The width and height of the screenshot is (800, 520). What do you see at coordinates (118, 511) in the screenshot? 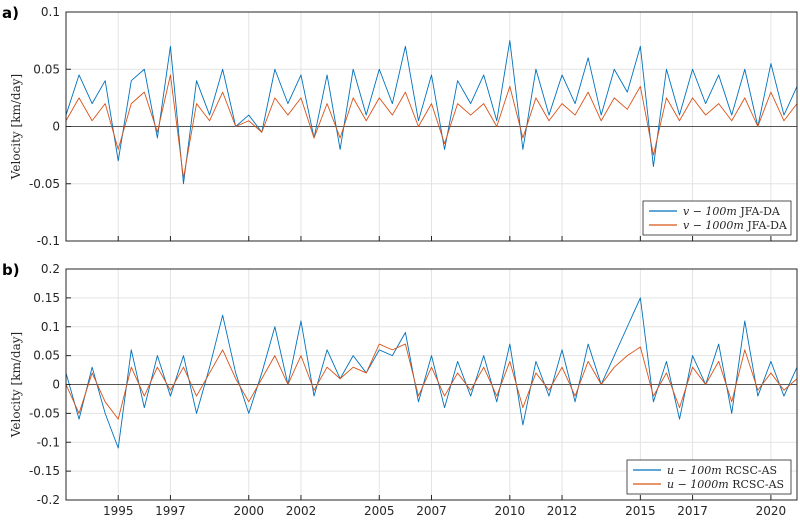
I see `x-tick-label: 1995` at bounding box center [118, 511].